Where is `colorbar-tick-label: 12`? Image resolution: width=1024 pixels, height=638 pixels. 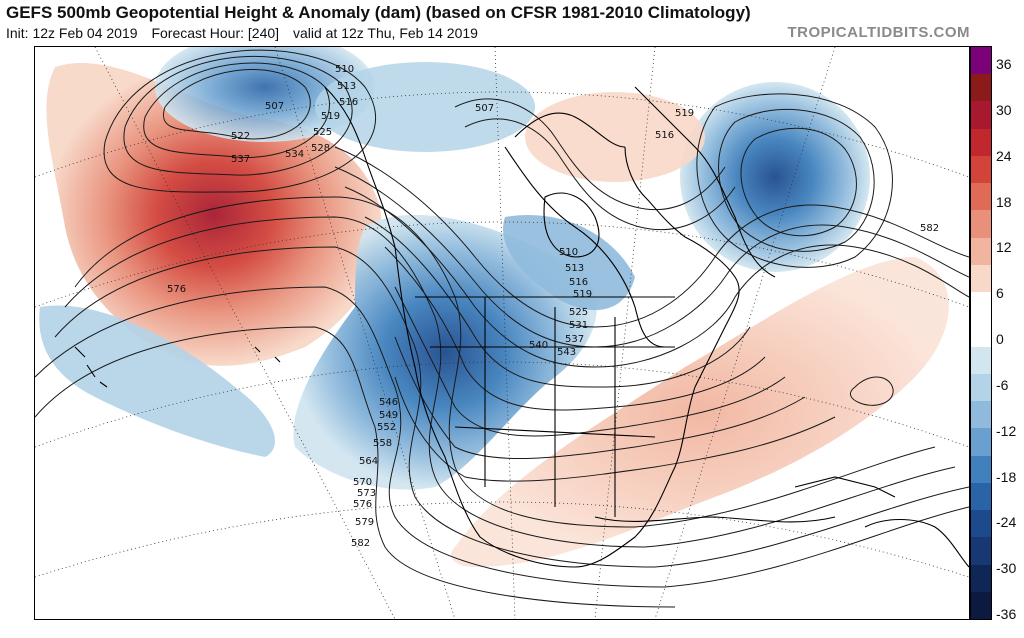 colorbar-tick-label: 12 is located at coordinates (1004, 247).